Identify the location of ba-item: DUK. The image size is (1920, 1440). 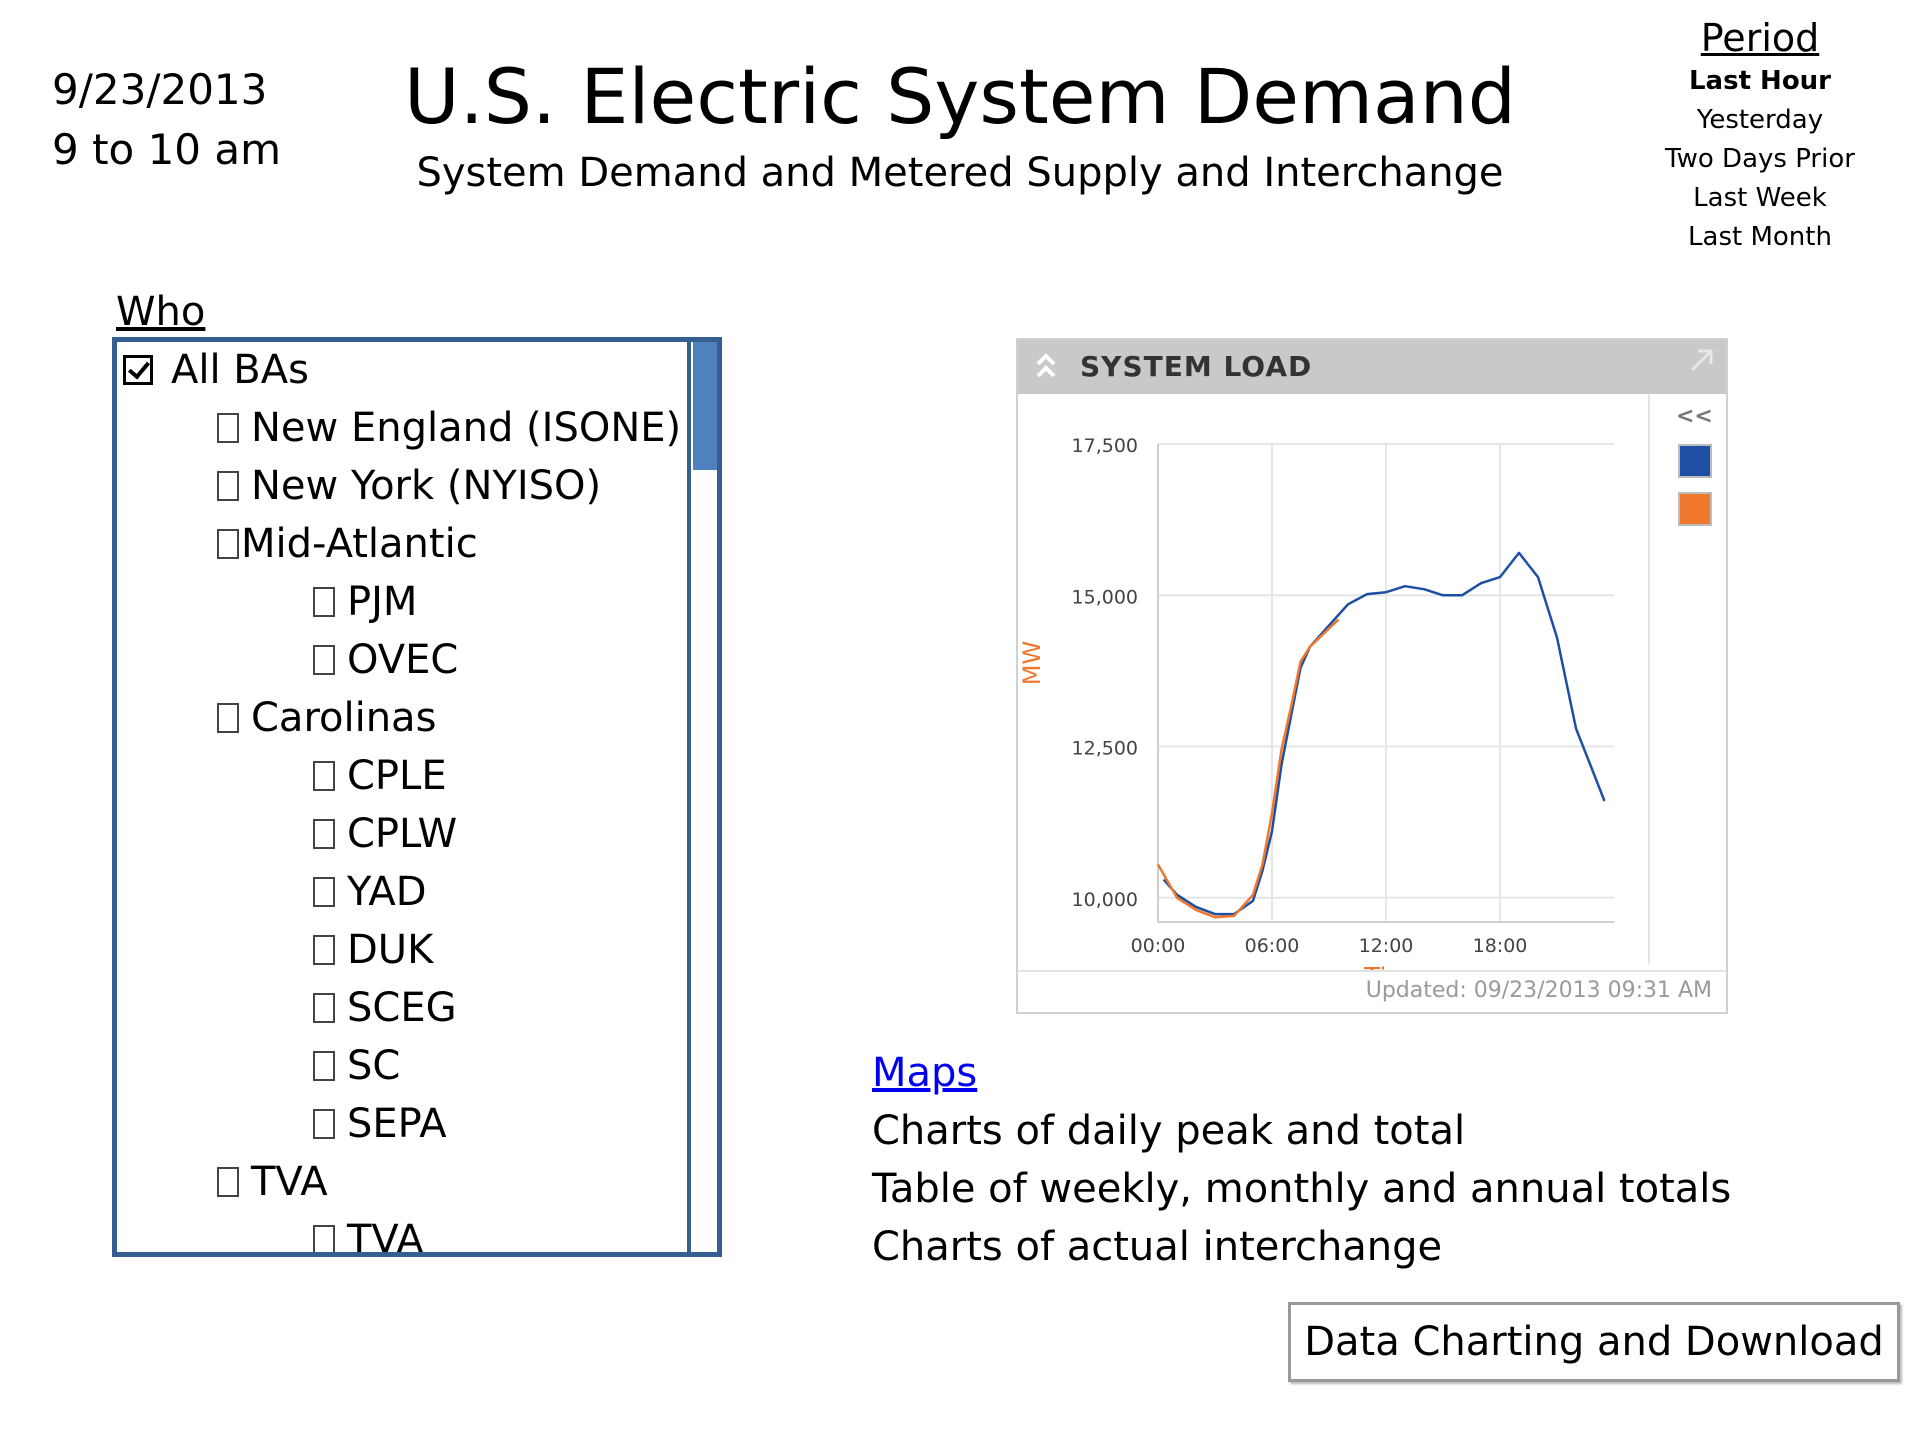
(373, 950).